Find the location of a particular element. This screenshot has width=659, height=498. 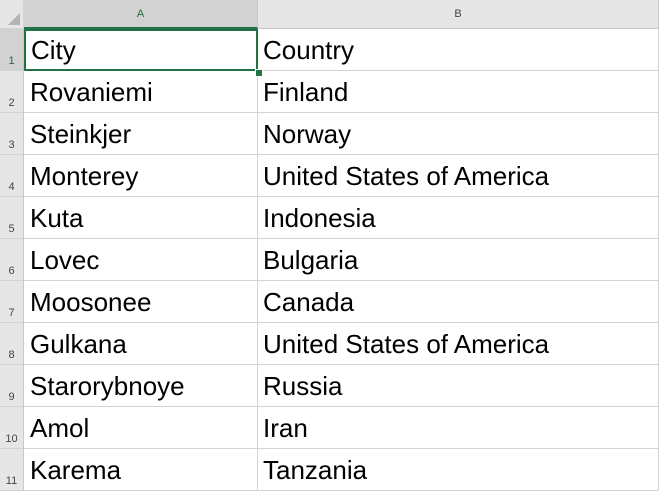

cell-a9: Starorybnoye is located at coordinates (141, 386).